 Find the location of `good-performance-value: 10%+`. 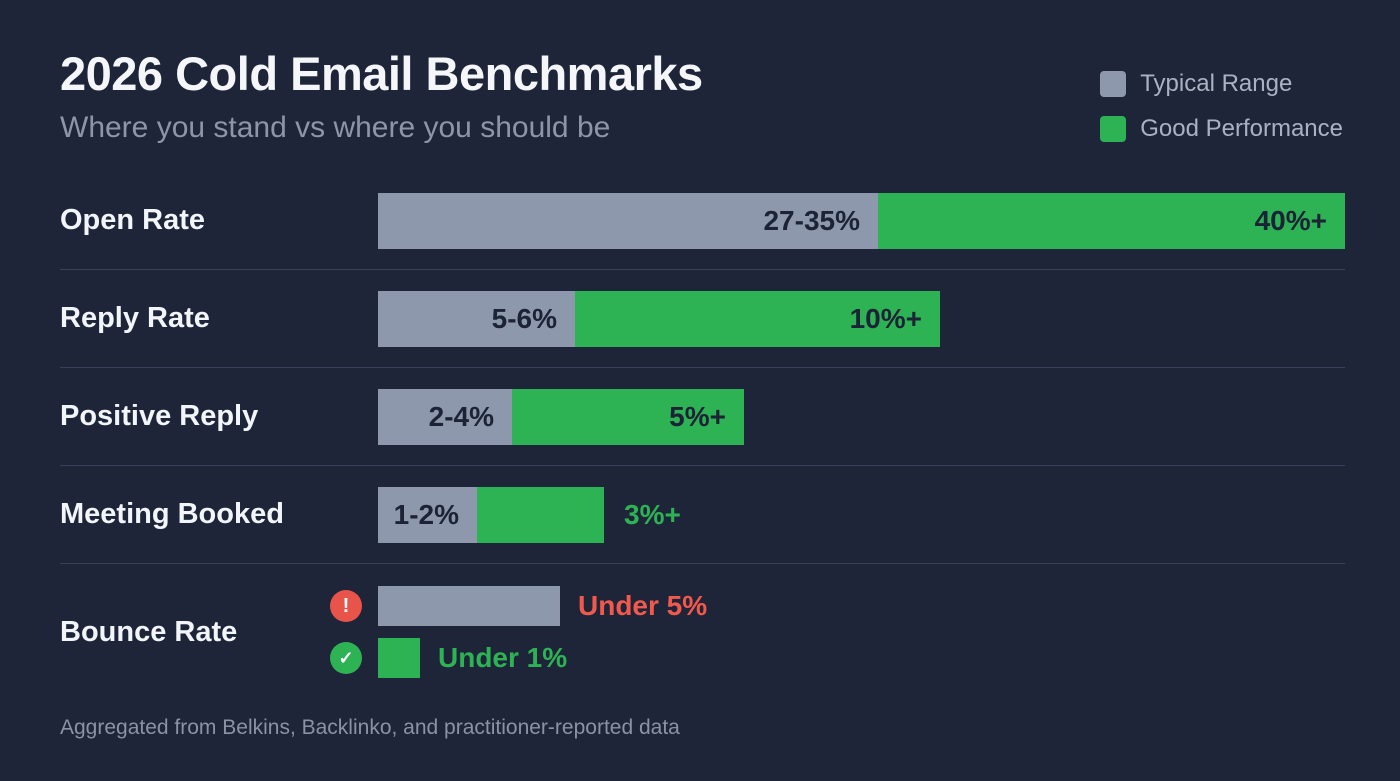

good-performance-value: 10%+ is located at coordinates (885, 318).